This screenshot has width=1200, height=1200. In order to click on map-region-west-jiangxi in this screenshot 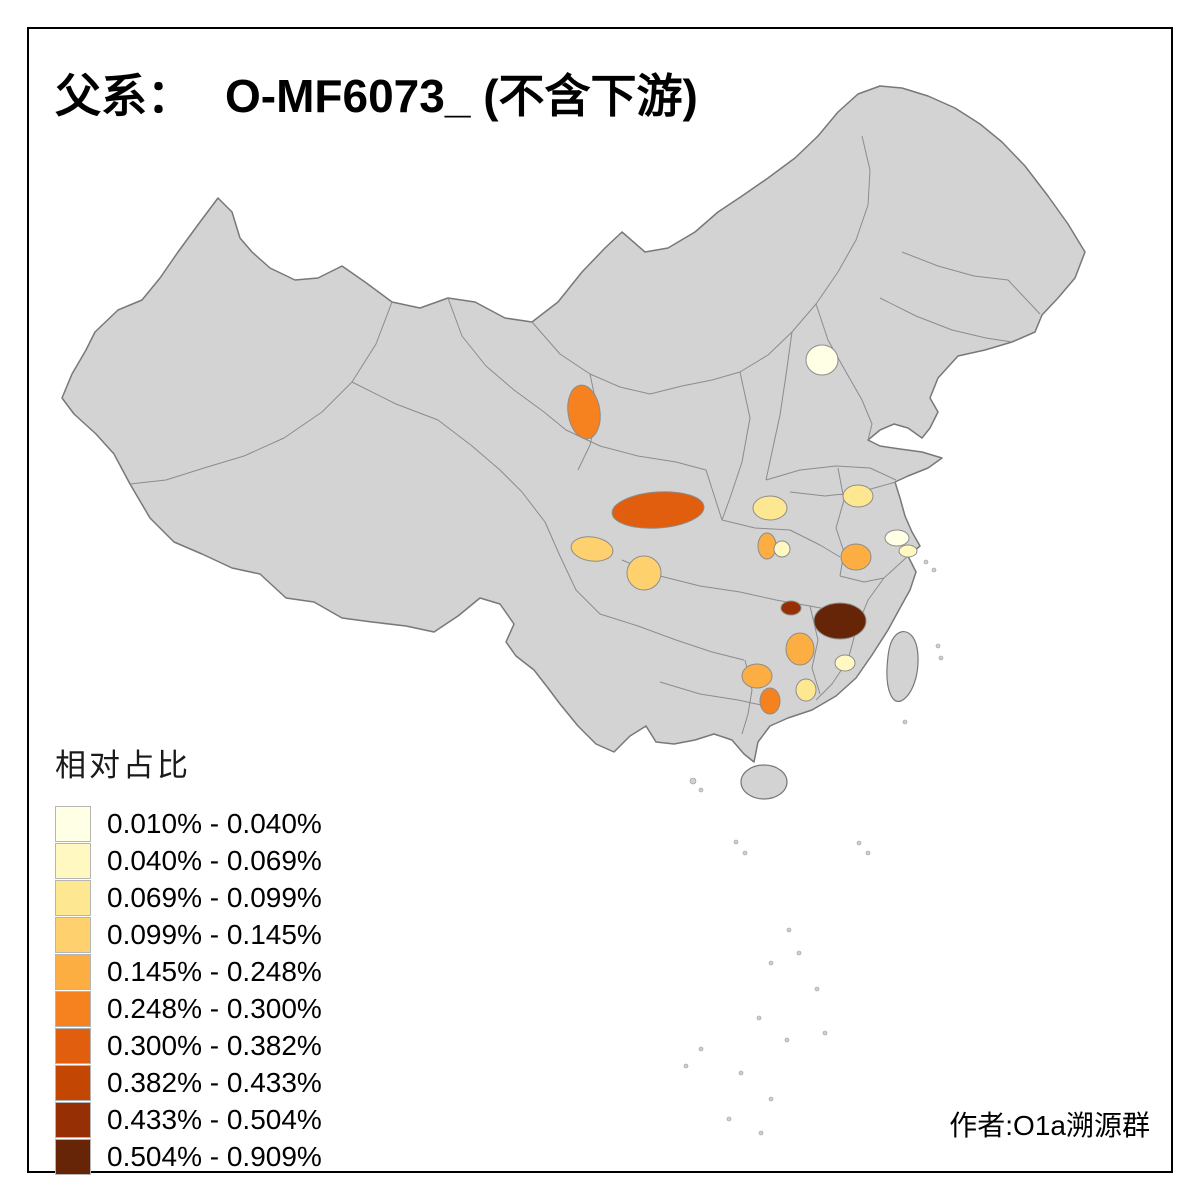, I will do `click(791, 608)`.